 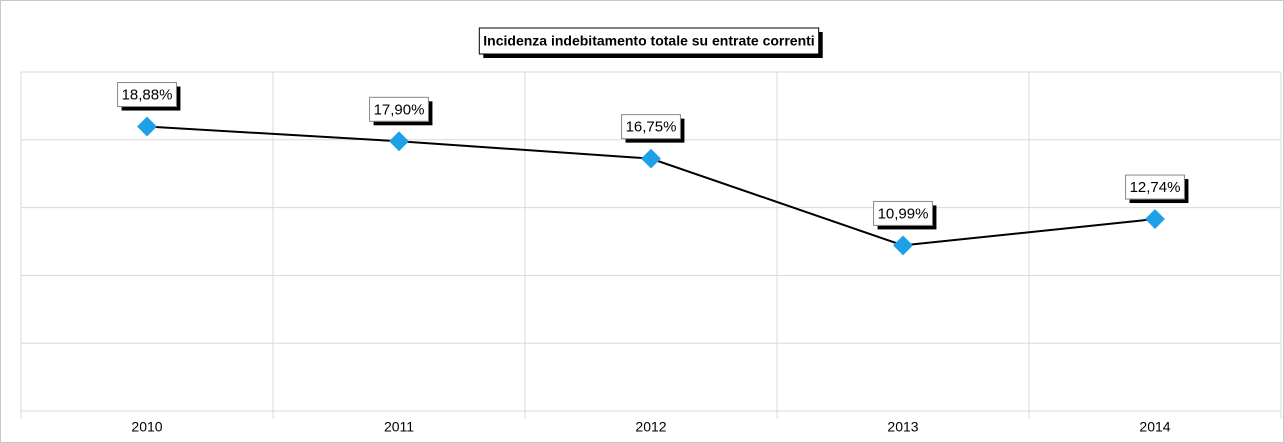 I want to click on data-label: 17,90%, so click(x=399, y=109).